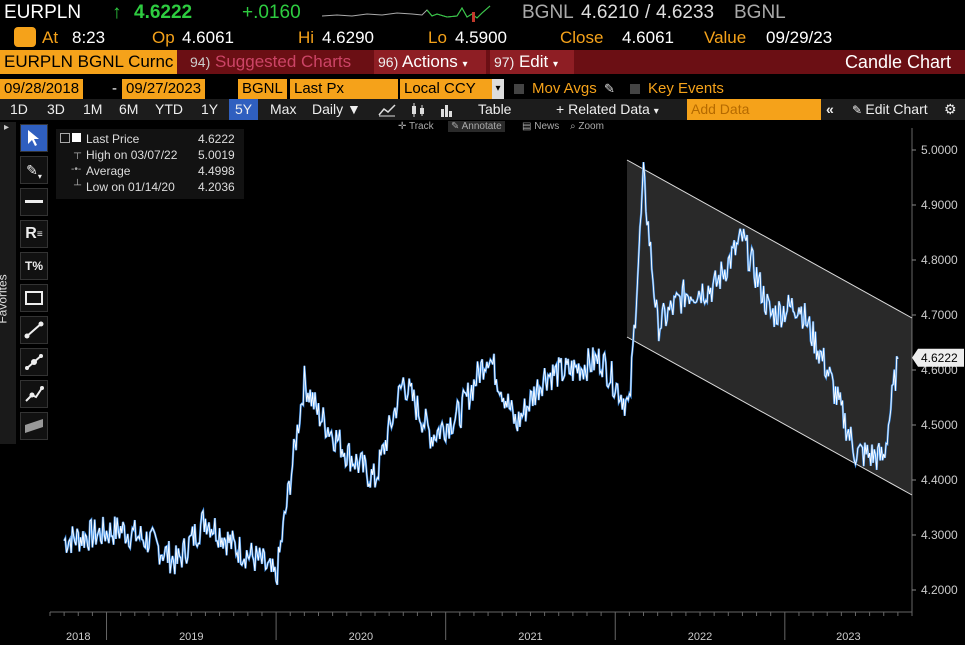  Describe the element at coordinates (169, 109) in the screenshot. I see `period-ytd: YTD` at that location.